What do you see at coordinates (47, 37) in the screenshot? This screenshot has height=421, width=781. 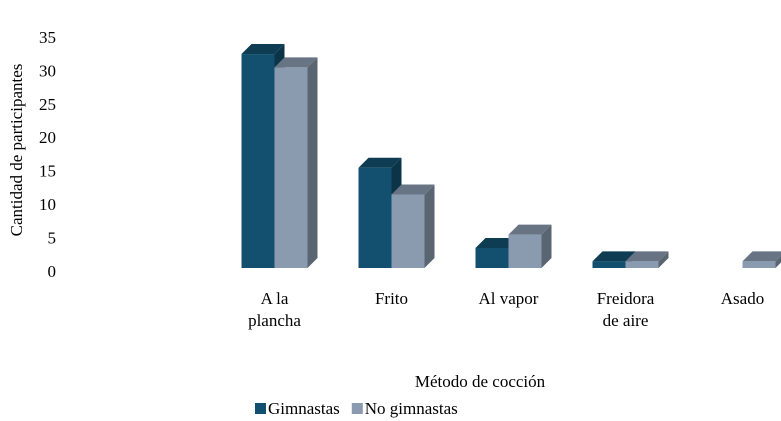 I see `y-tick-label: 35` at bounding box center [47, 37].